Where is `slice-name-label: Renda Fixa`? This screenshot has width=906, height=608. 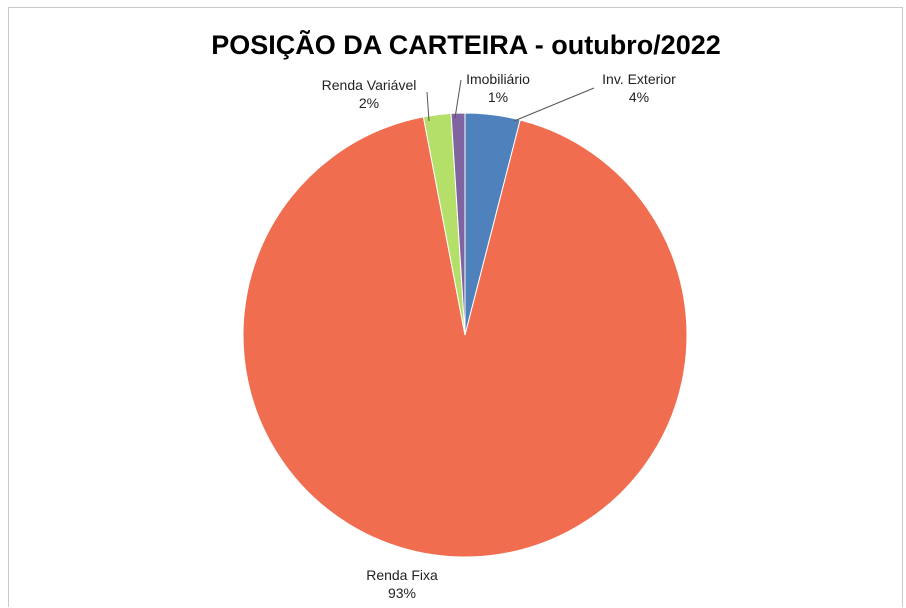
slice-name-label: Renda Fixa is located at coordinates (402, 575).